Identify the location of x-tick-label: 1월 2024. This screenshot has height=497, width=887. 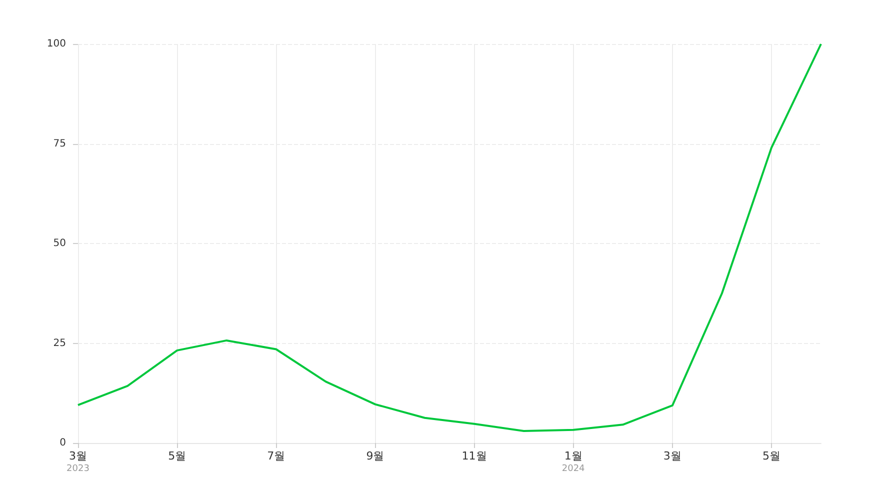
(574, 462).